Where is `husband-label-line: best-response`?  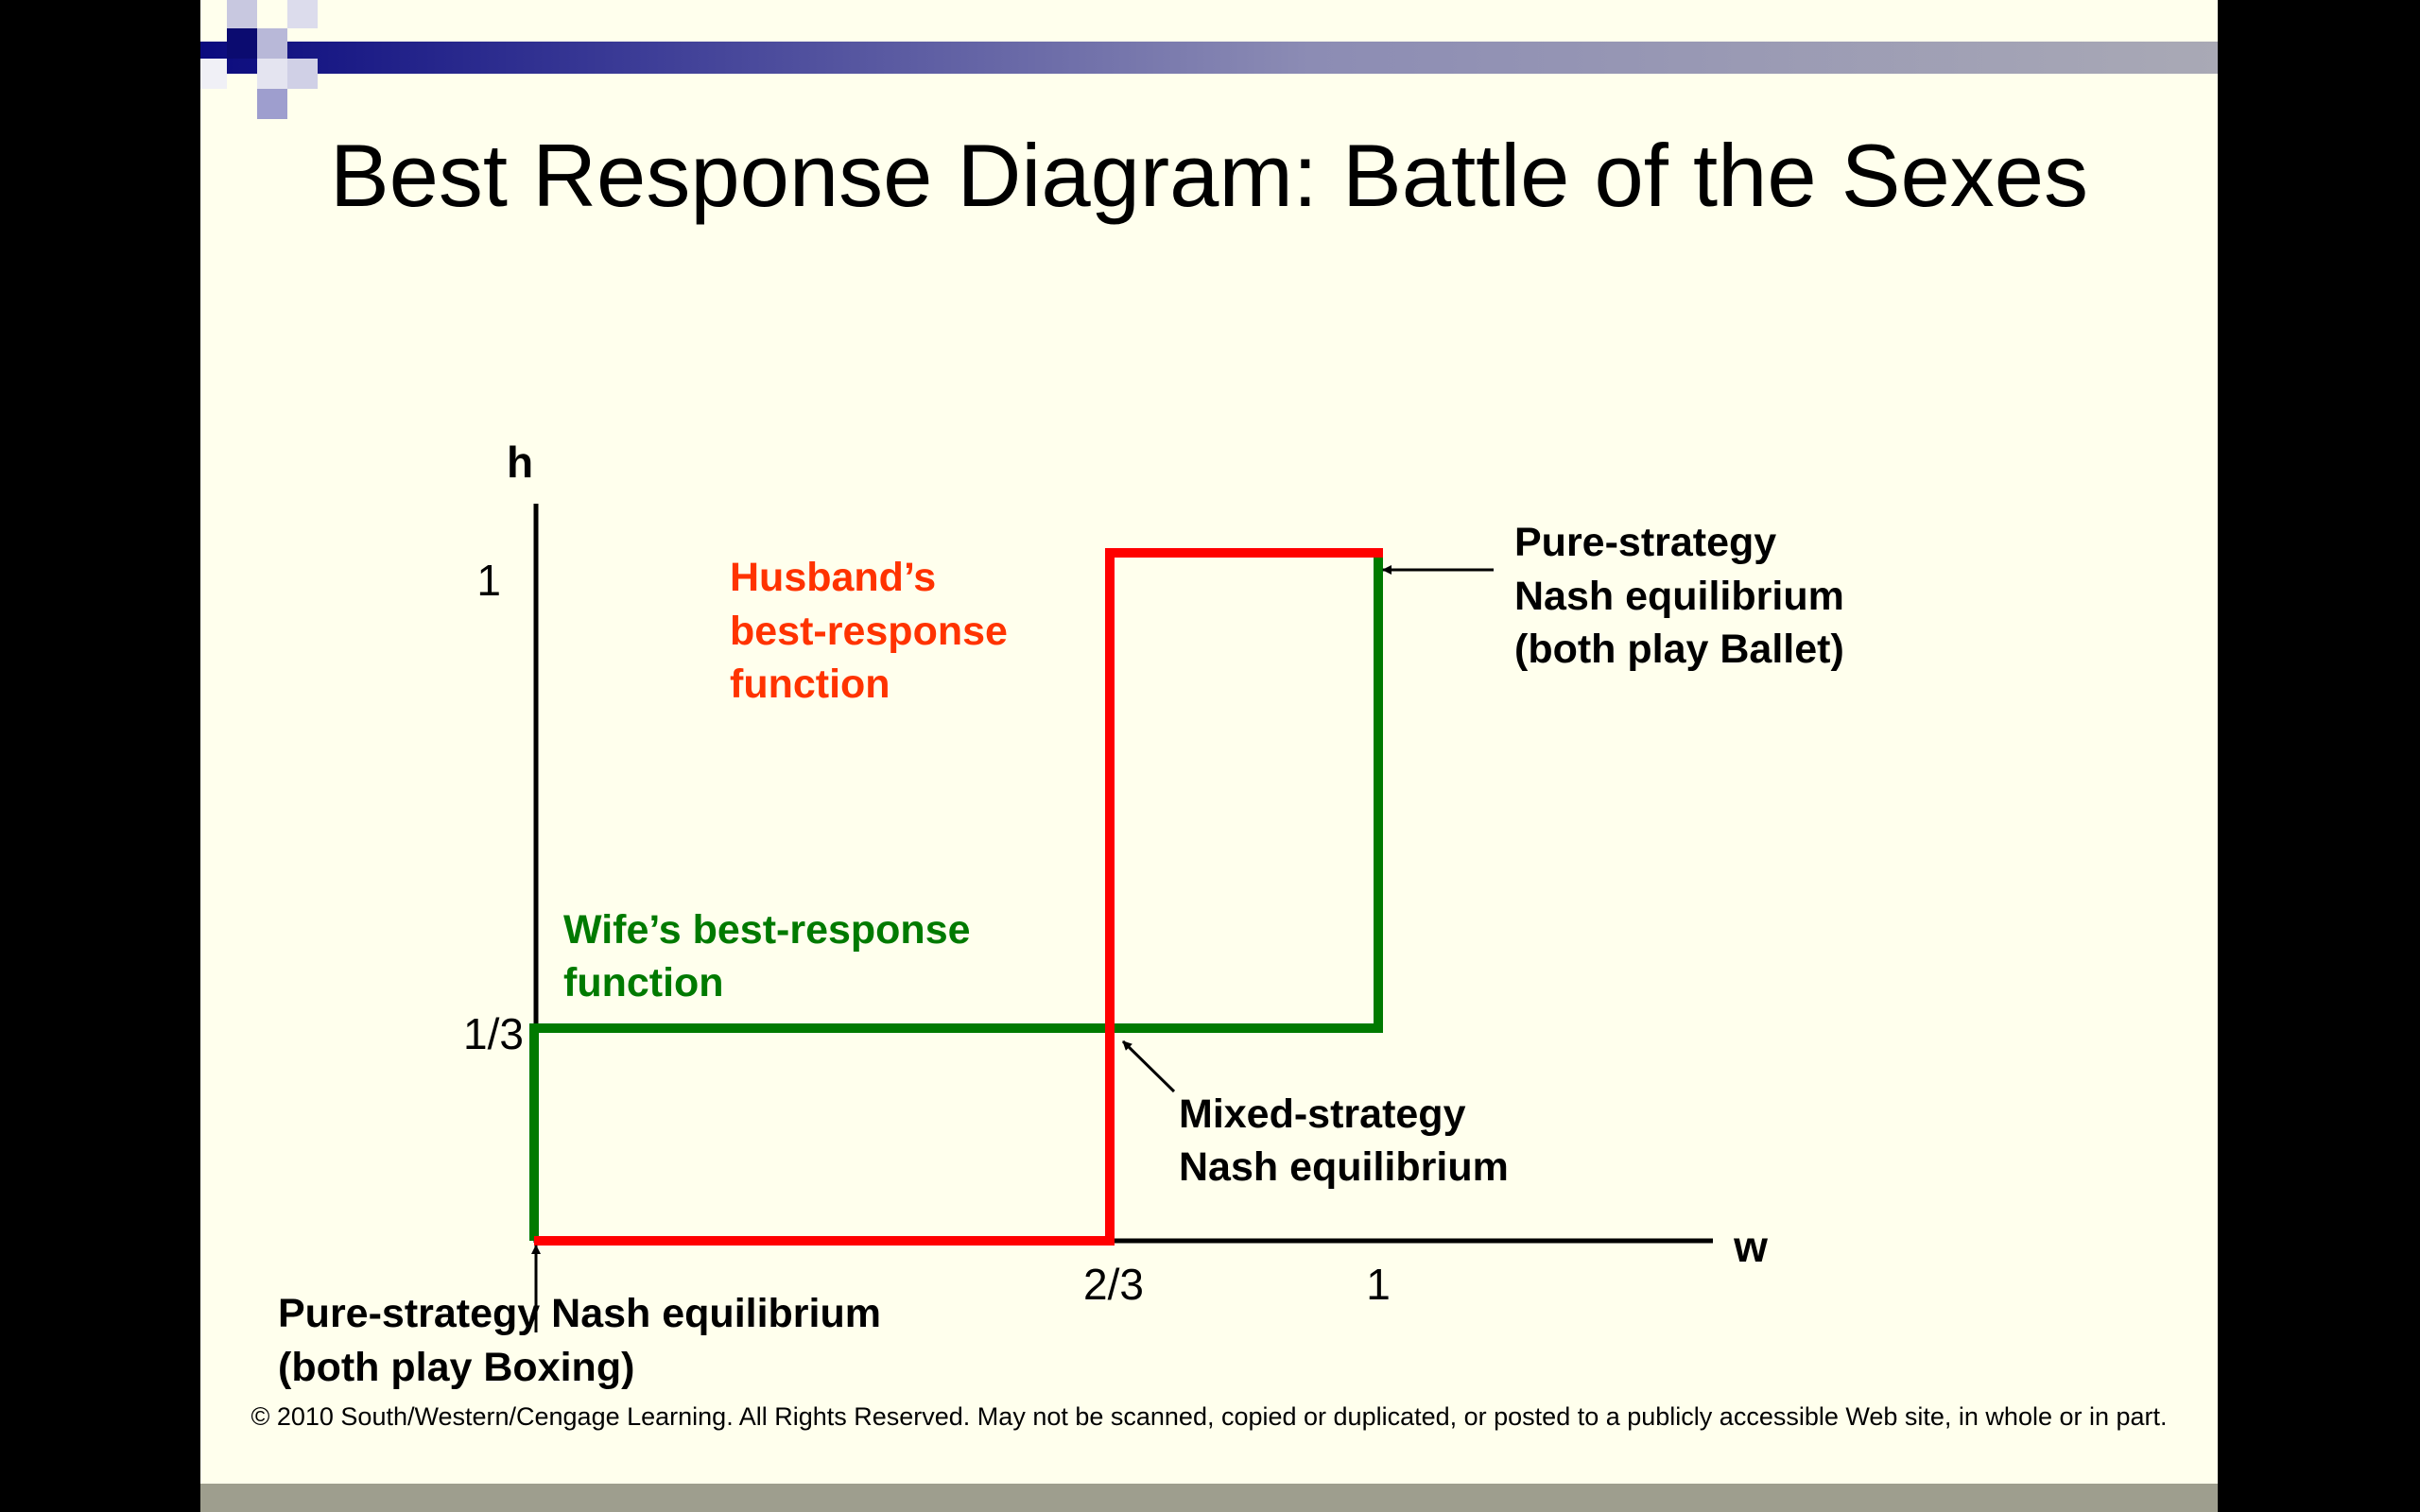
husband-label-line: best-response is located at coordinates (869, 631).